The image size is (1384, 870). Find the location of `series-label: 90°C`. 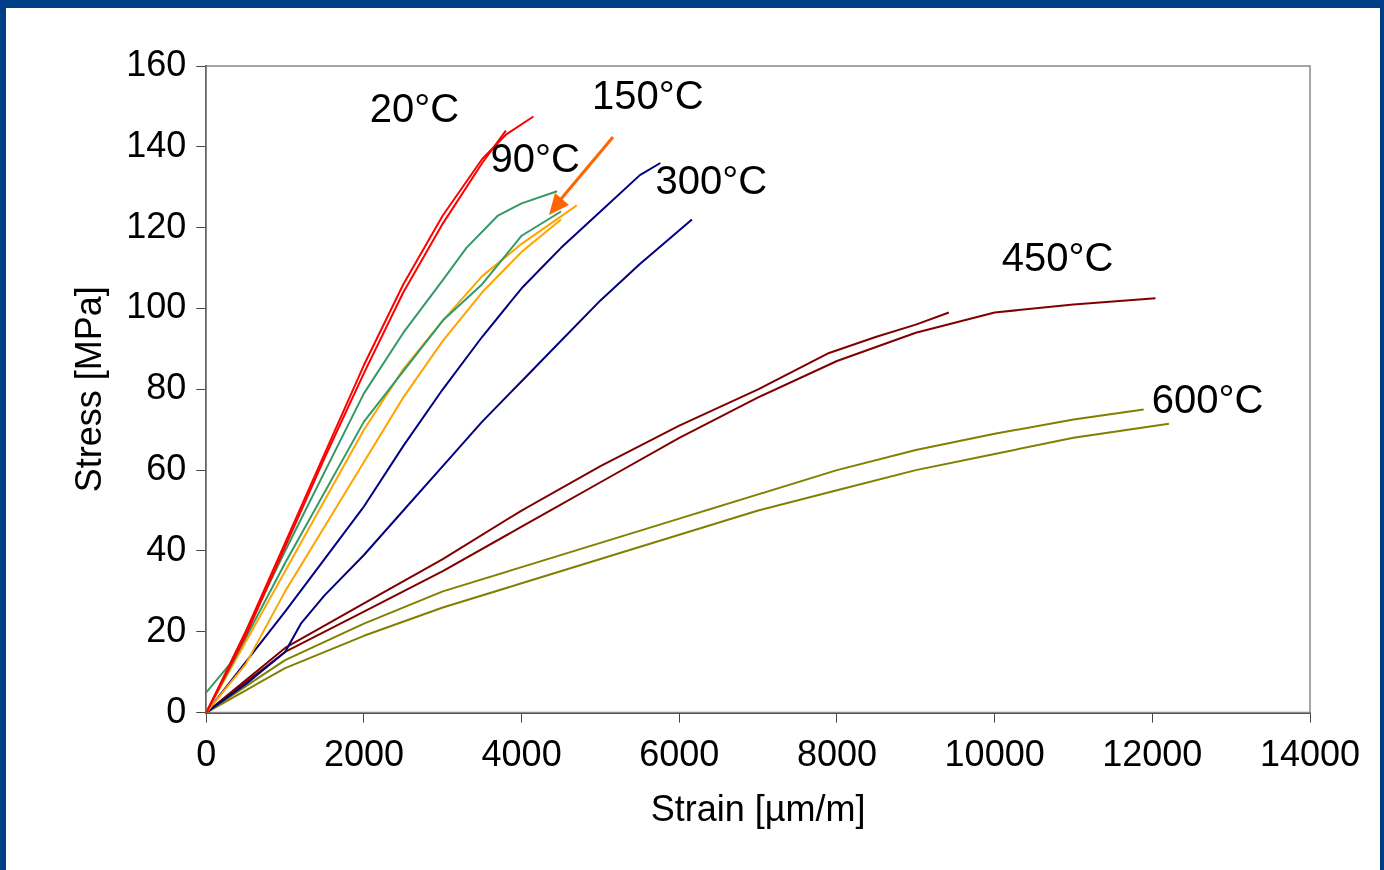

series-label: 90°C is located at coordinates (535, 158).